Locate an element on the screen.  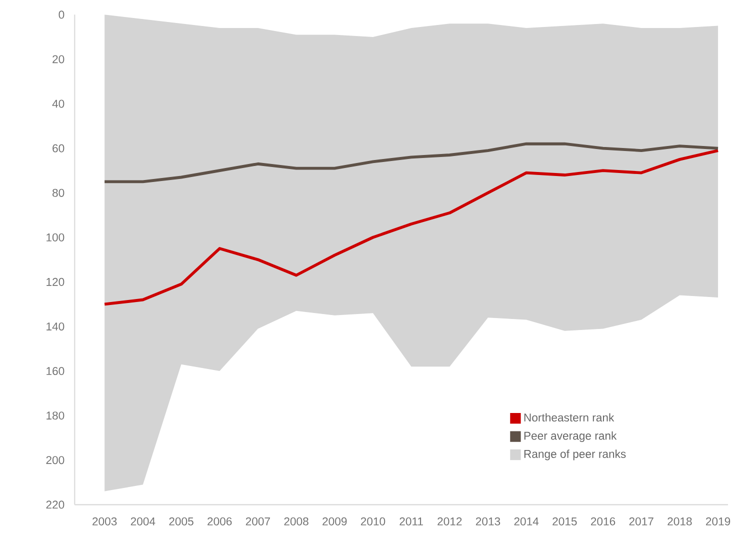
x-tick-label: 2006 is located at coordinates (220, 521).